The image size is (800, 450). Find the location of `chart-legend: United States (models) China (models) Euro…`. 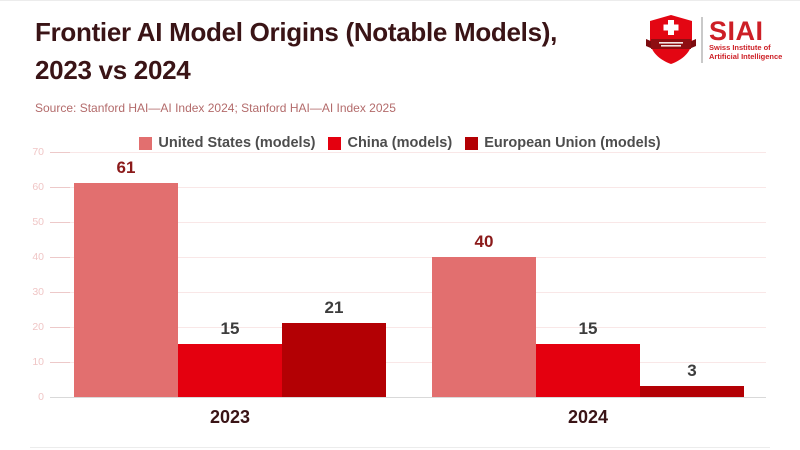

chart-legend: United States (models) China (models) Euro… is located at coordinates (400, 143).